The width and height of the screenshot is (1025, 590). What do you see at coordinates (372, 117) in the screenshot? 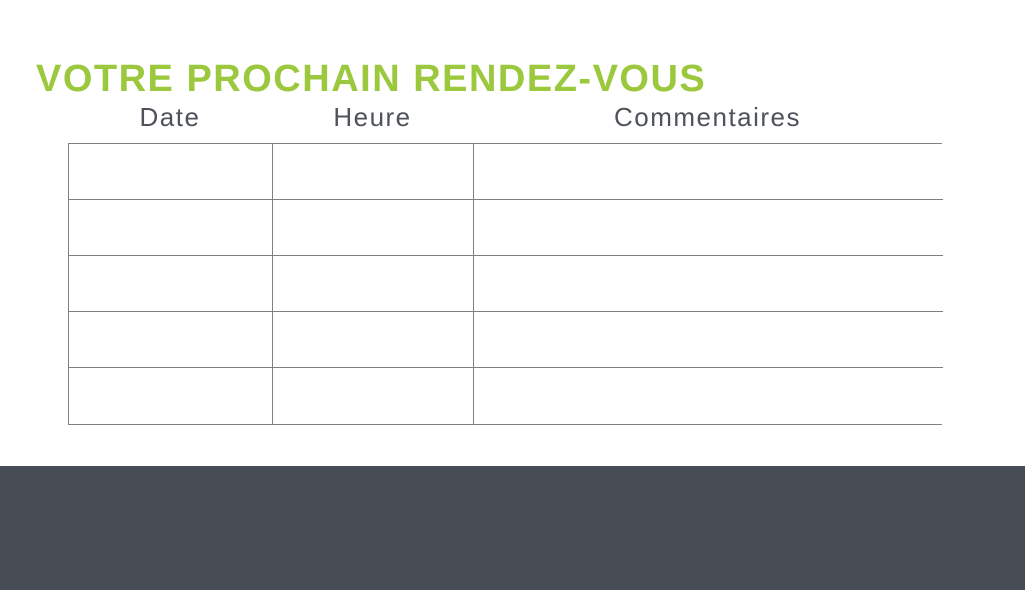
I see `column-header-heure: Heure` at bounding box center [372, 117].